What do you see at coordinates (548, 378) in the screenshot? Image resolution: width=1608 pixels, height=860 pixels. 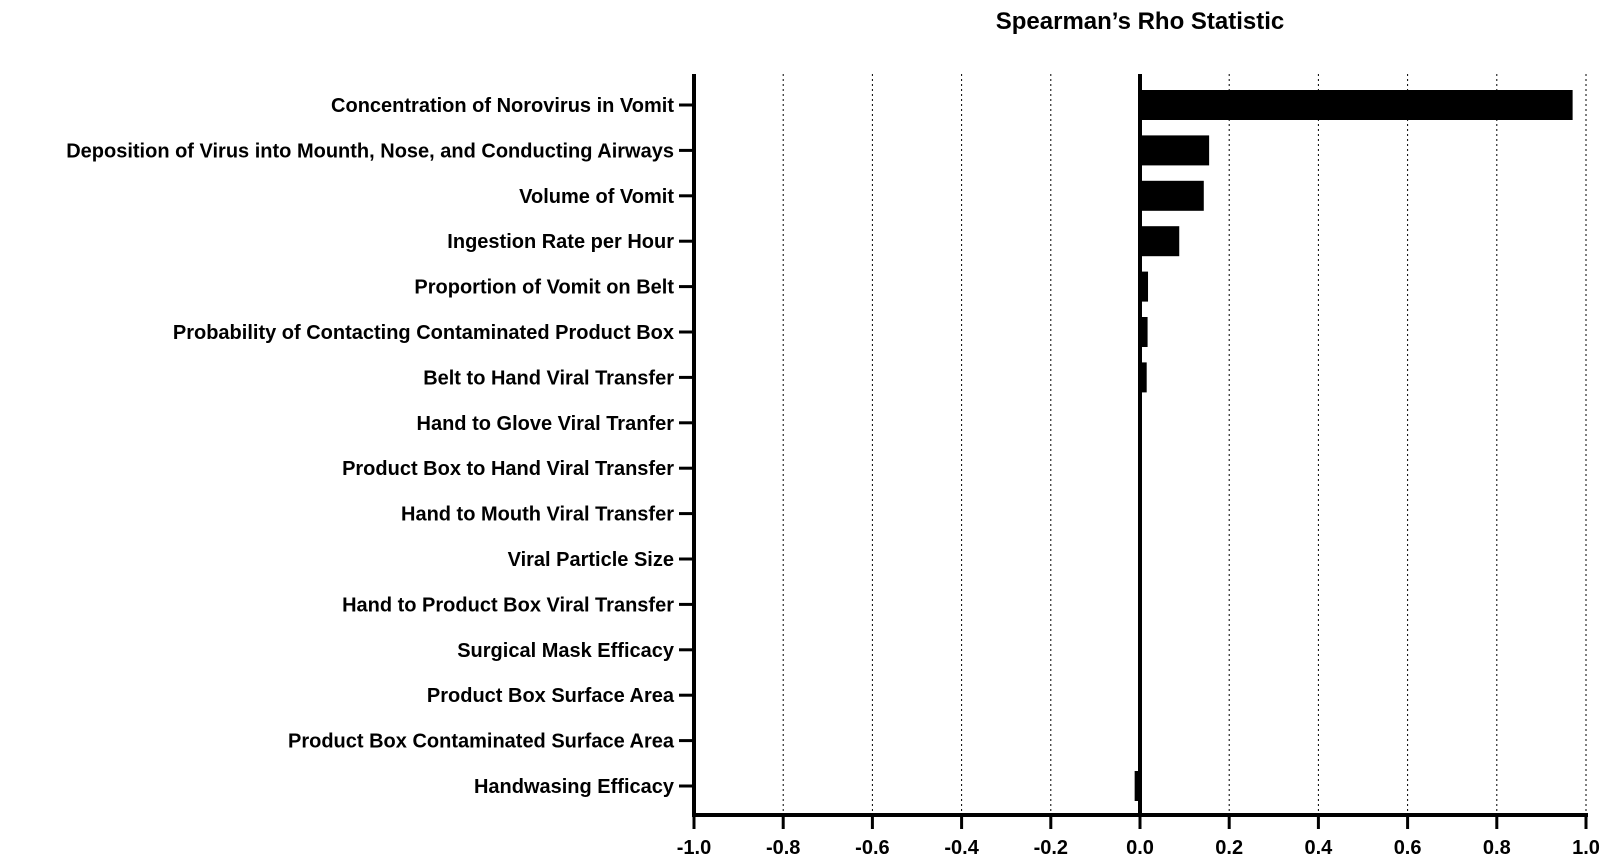 I see `category-label-6: Belt to Hand Viral Transfer` at bounding box center [548, 378].